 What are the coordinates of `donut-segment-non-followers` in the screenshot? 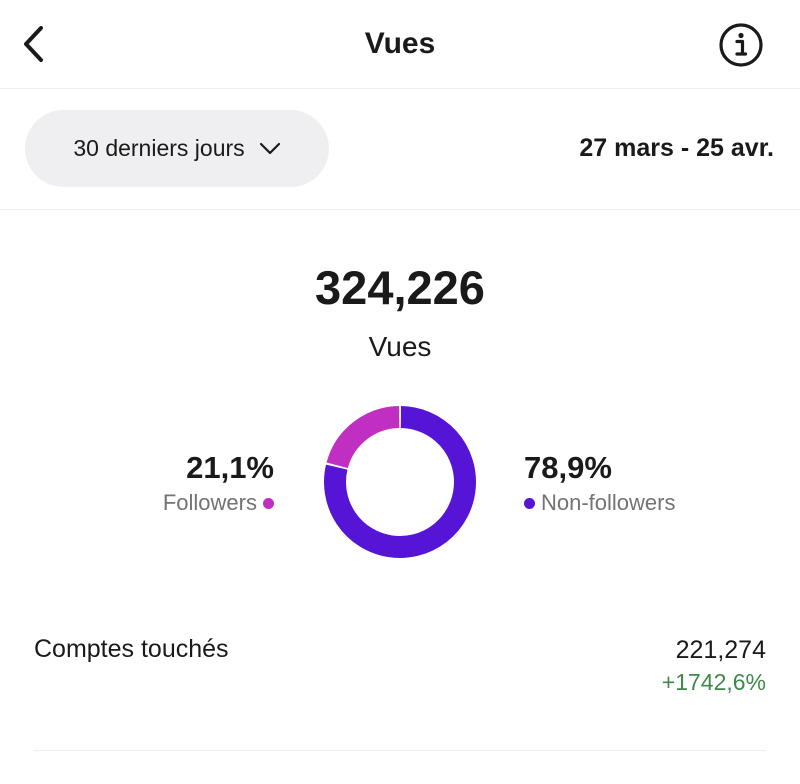 It's located at (400, 482).